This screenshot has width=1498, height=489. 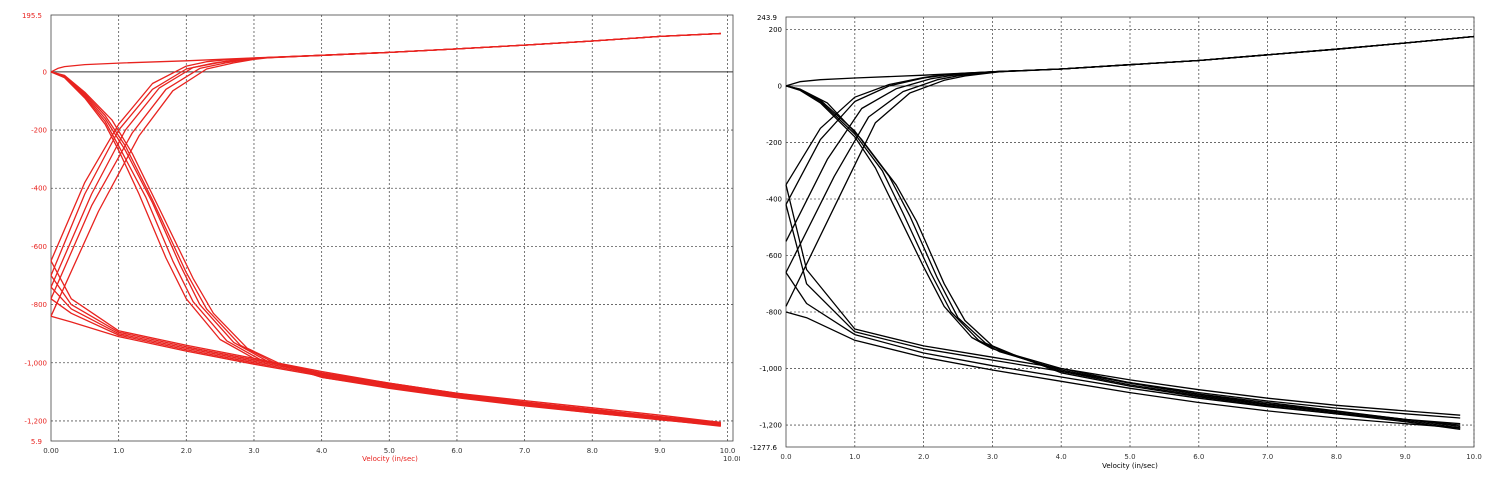 What do you see at coordinates (767, 18) in the screenshot?
I see `y-max-label: 243.9` at bounding box center [767, 18].